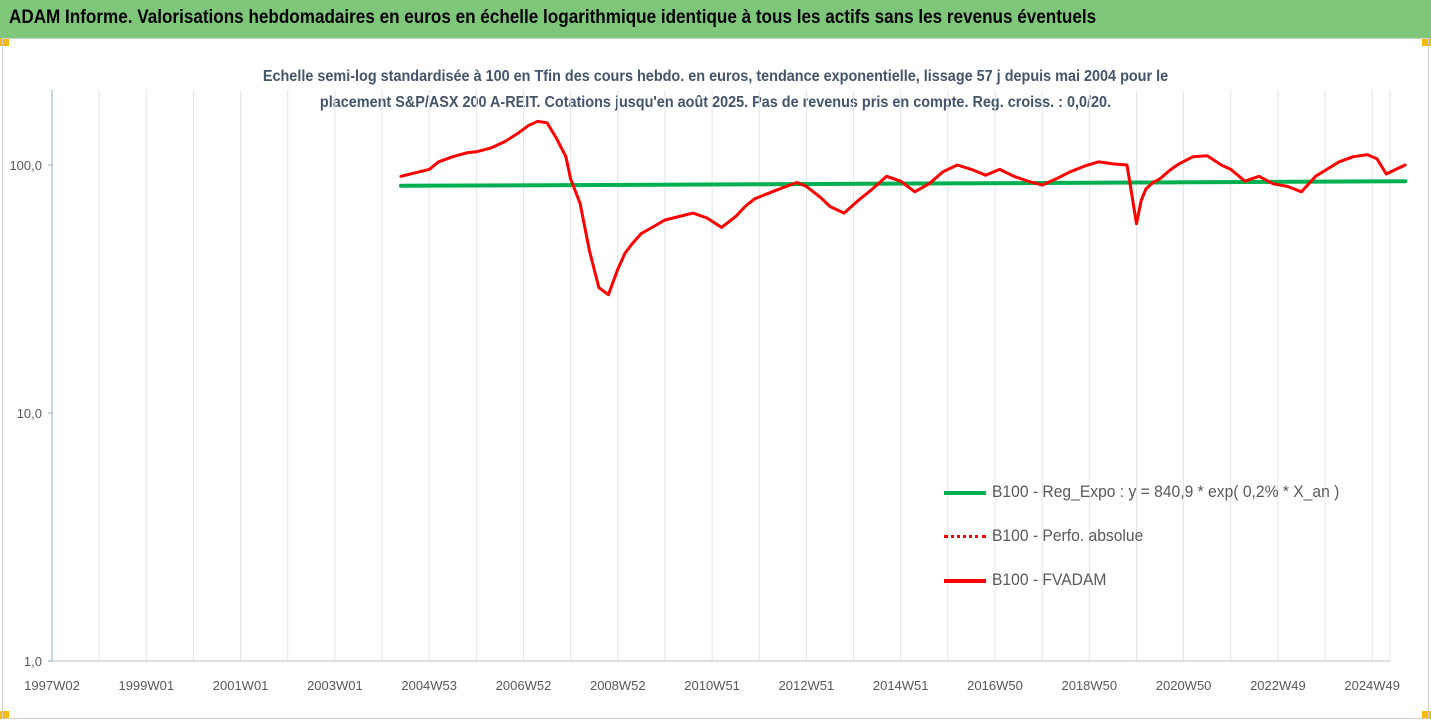 The height and width of the screenshot is (721, 1431). What do you see at coordinates (1089, 685) in the screenshot?
I see `x-tick-label: 2018W50` at bounding box center [1089, 685].